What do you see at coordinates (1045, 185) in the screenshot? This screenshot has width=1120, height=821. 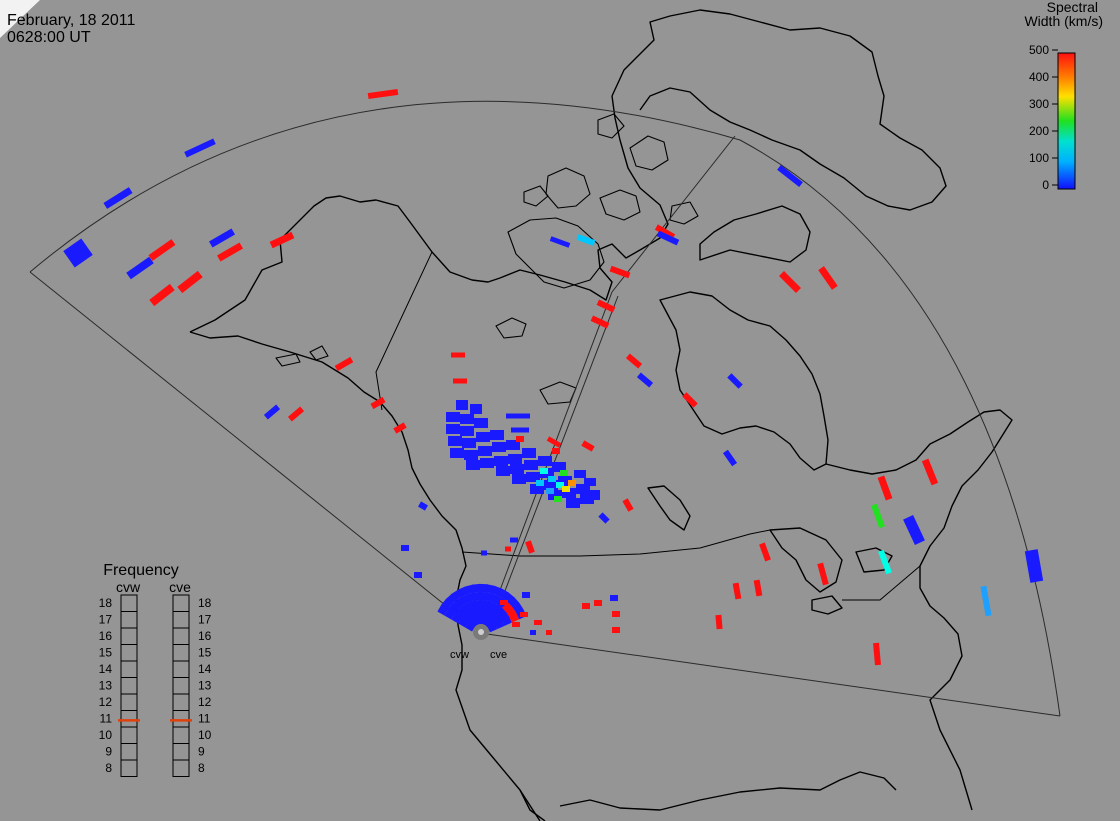 I see `colorbar-tick-label: 0` at bounding box center [1045, 185].